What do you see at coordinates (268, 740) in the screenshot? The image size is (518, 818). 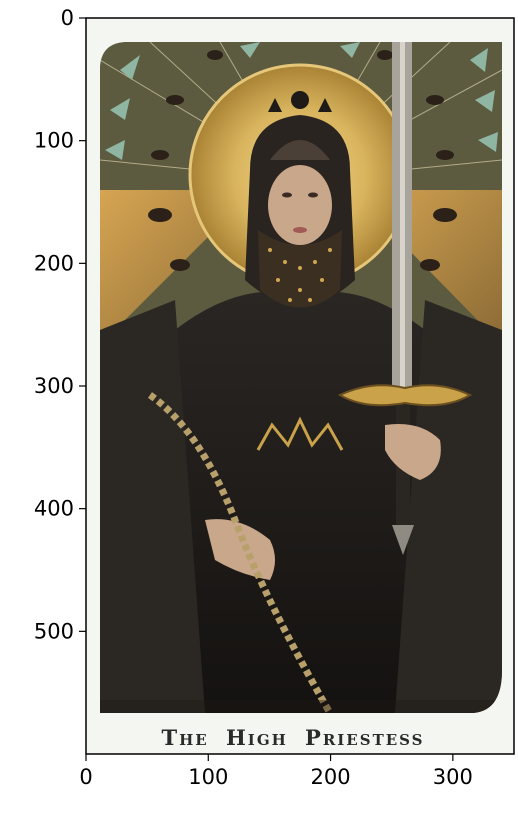 I see `card-title-part: IGH` at bounding box center [268, 740].